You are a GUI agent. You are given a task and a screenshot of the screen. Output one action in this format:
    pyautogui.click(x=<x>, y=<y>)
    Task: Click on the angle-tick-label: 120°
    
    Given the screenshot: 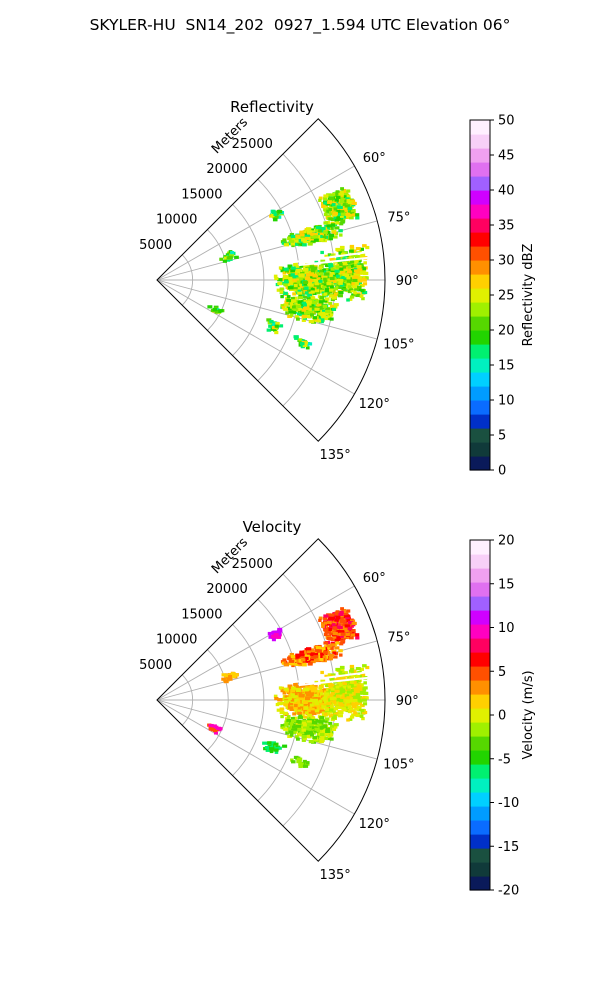 What is the action you would take?
    pyautogui.click(x=374, y=404)
    